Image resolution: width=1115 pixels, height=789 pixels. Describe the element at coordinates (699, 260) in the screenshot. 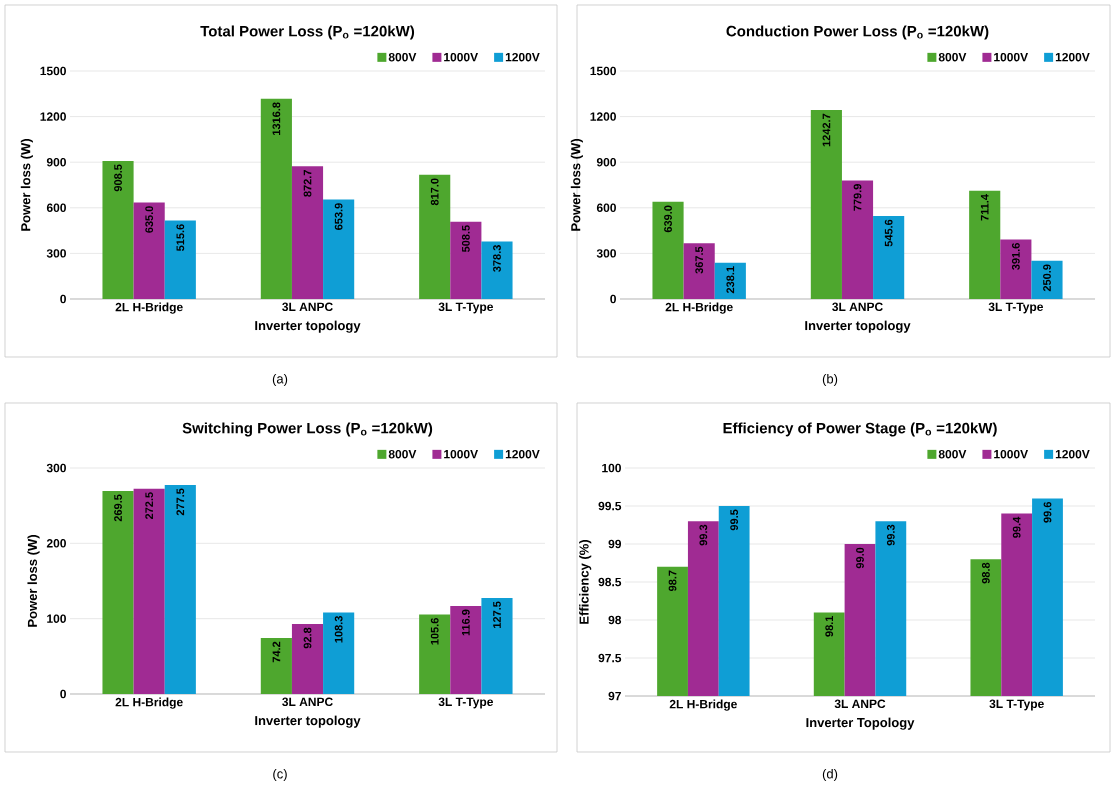

I see `data-label: 367.5` at that location.